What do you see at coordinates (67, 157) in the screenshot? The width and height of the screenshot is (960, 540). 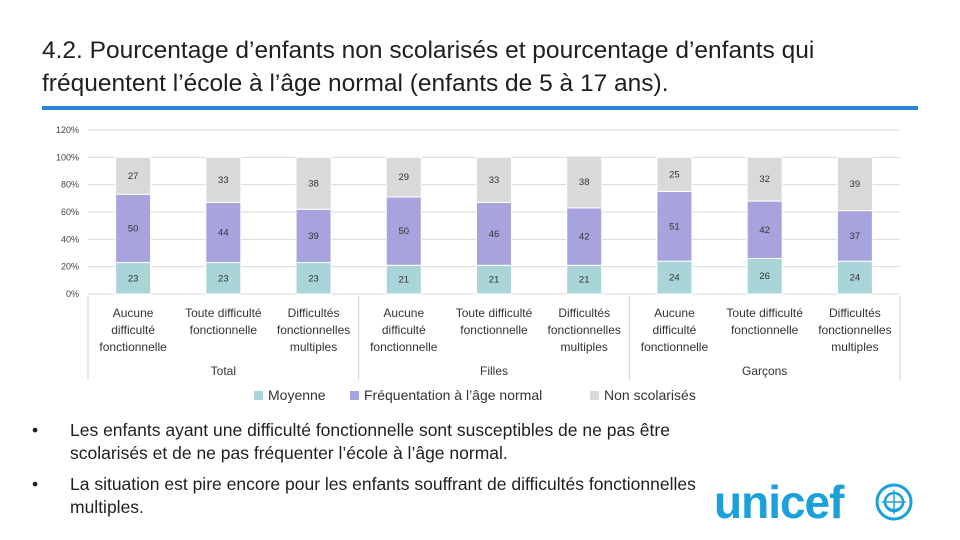 I see `y-tick-label: 100%` at bounding box center [67, 157].